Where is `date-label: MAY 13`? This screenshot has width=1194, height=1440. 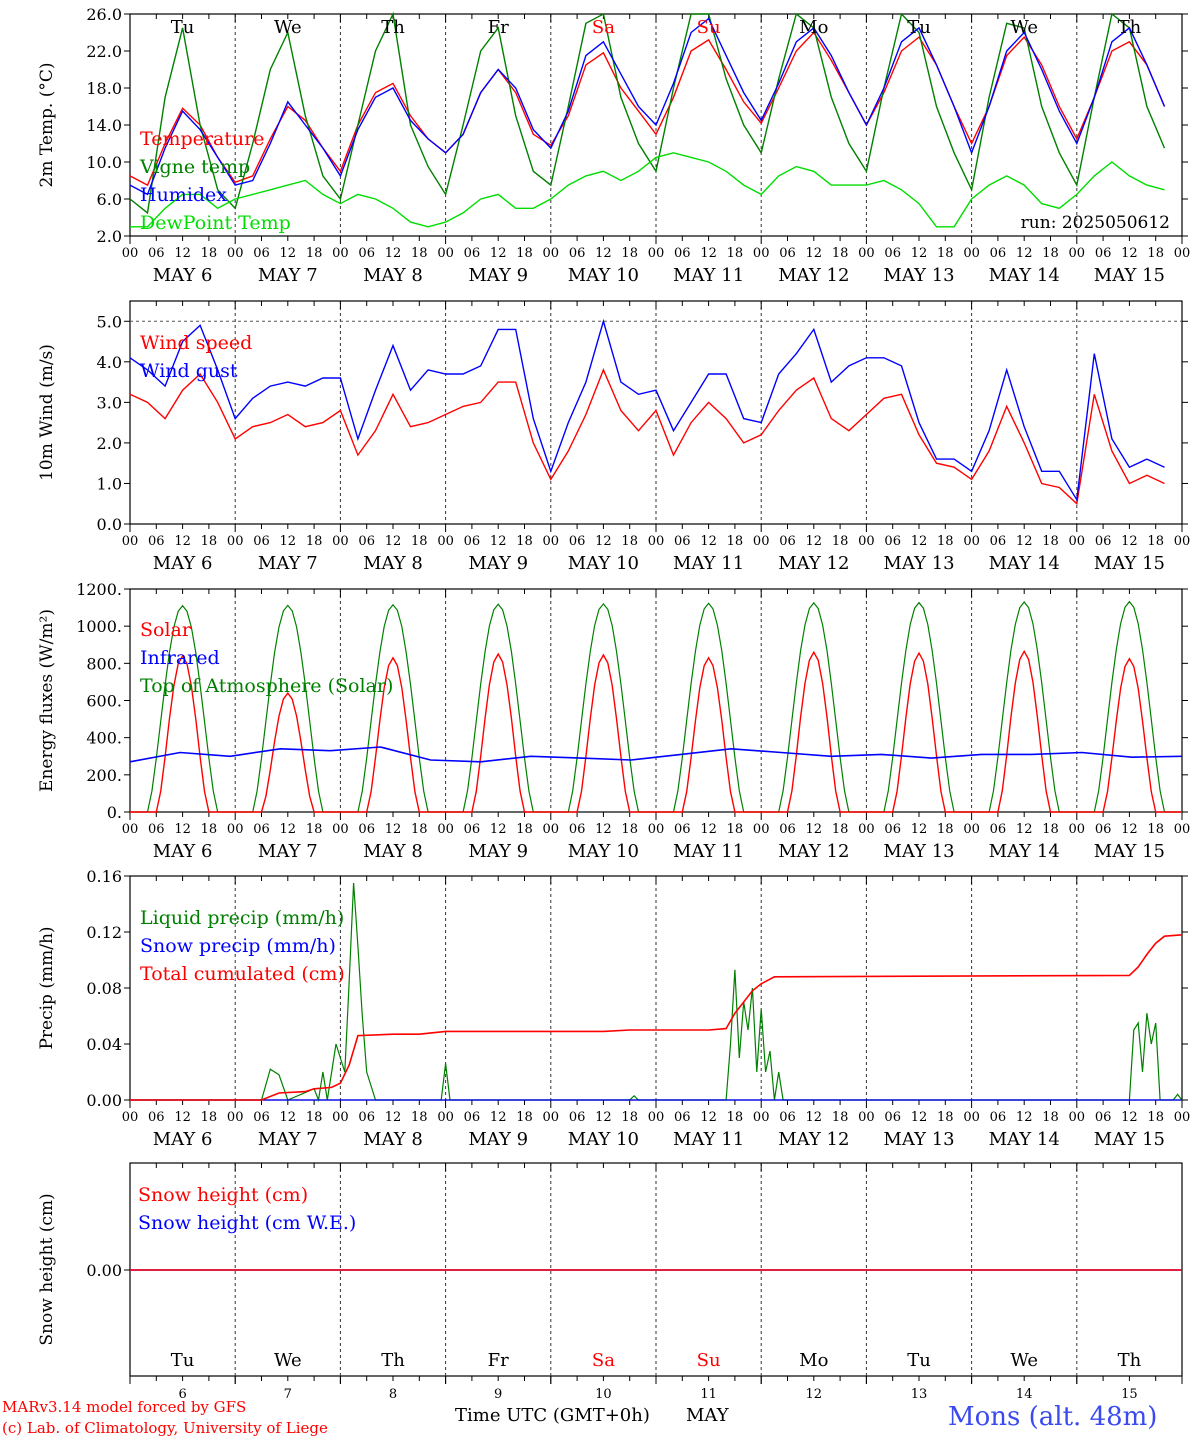 date-label: MAY 13 is located at coordinates (918, 1139).